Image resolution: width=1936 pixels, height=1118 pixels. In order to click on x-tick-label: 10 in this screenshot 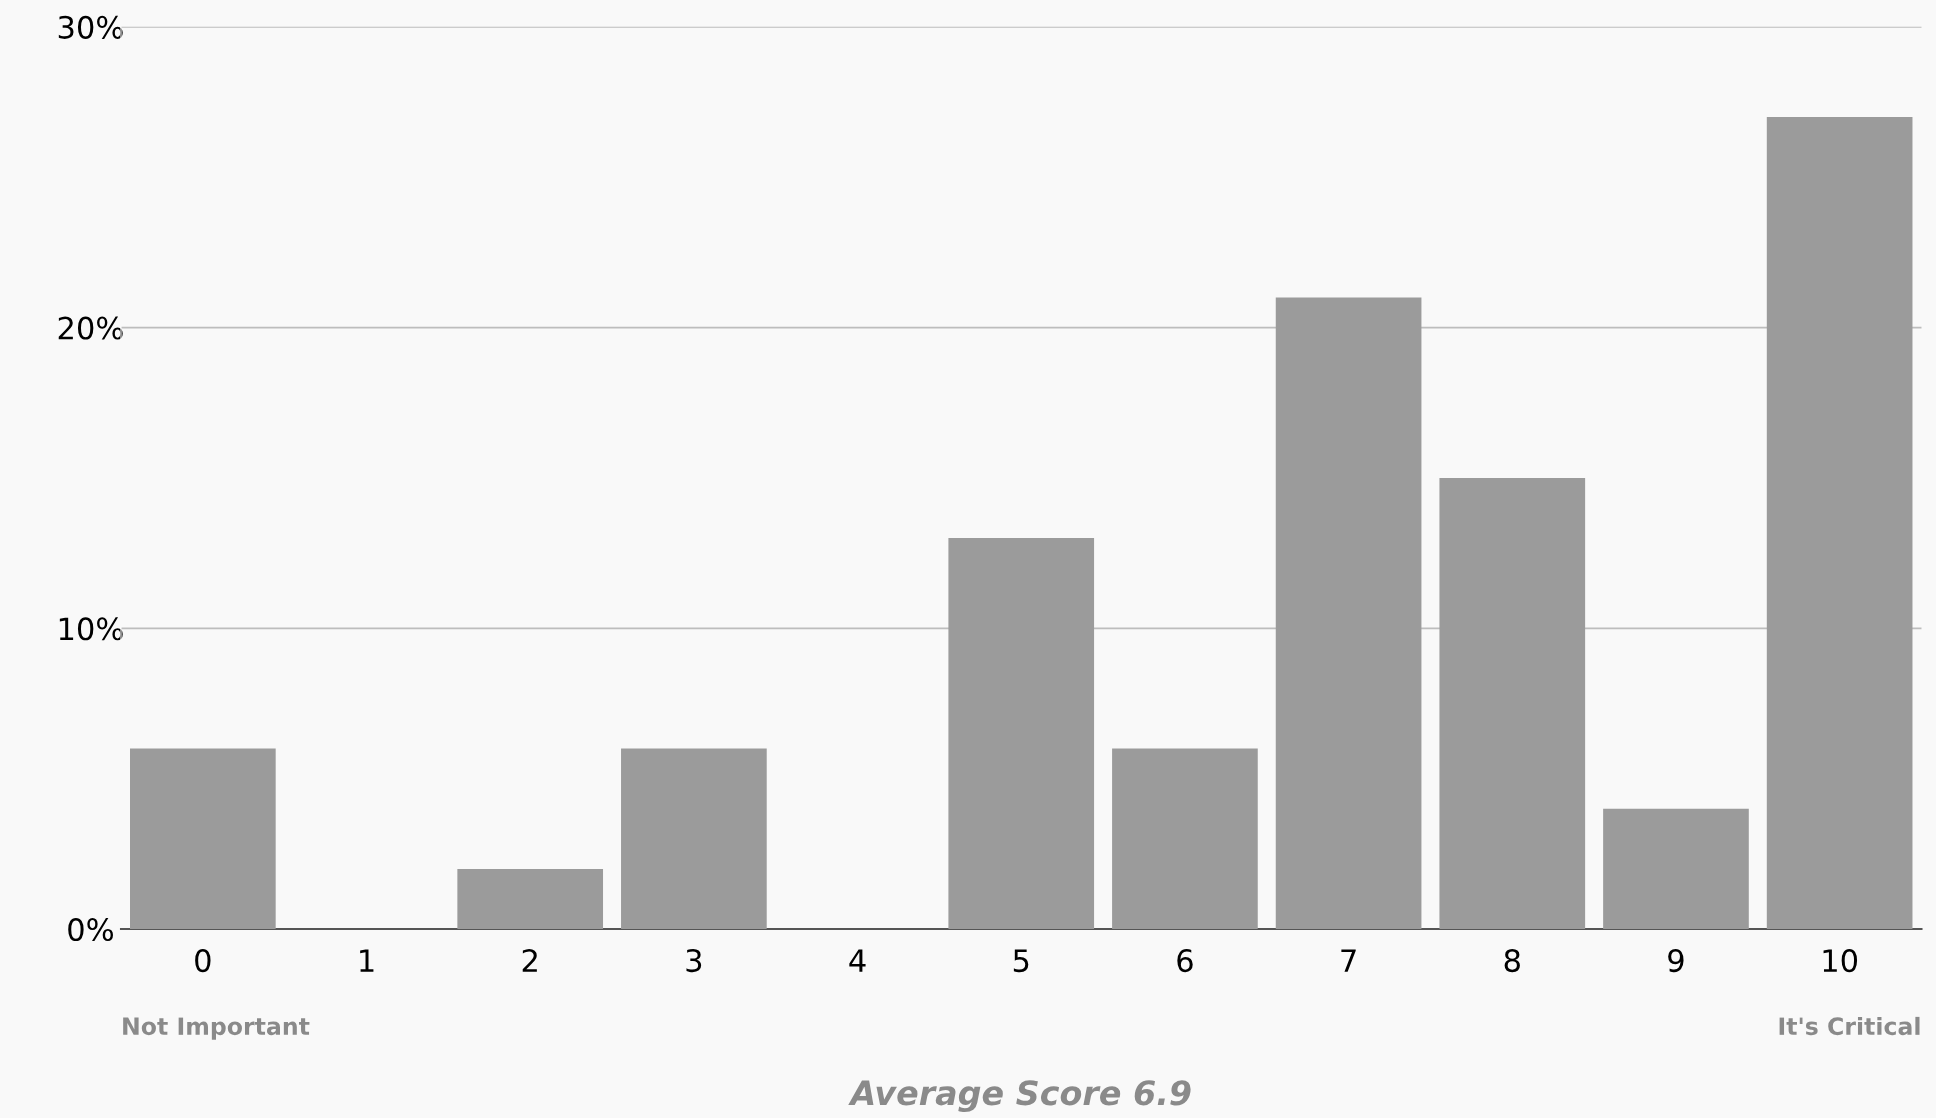, I will do `click(1840, 961)`.